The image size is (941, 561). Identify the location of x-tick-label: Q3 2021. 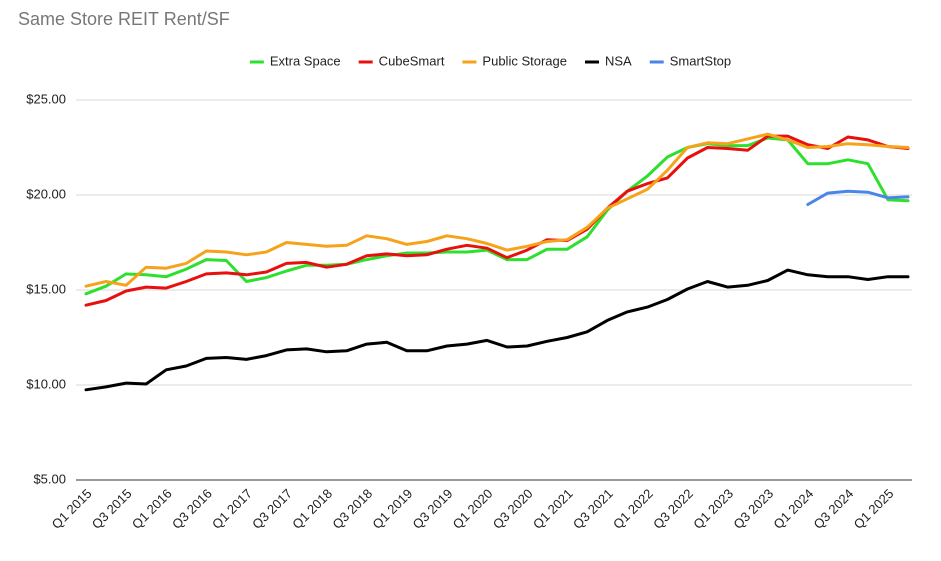
(593, 509).